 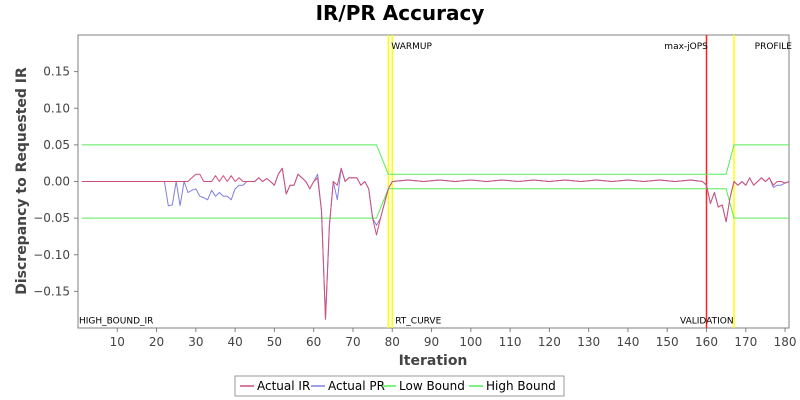 What do you see at coordinates (706, 342) in the screenshot?
I see `x-tick-label: 160` at bounding box center [706, 342].